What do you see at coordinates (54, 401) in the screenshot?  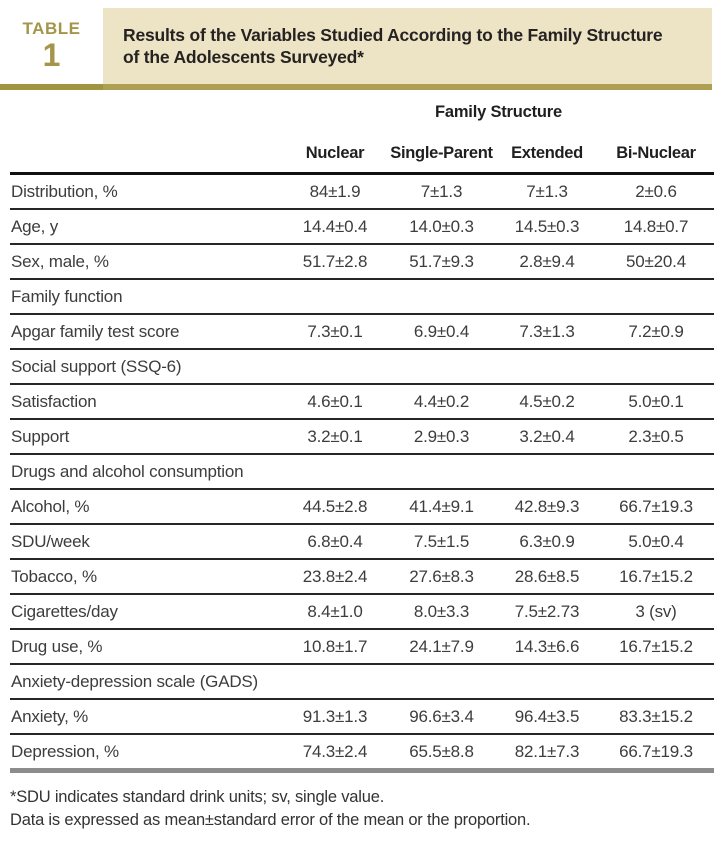 I see `row-label: Satisfaction` at bounding box center [54, 401].